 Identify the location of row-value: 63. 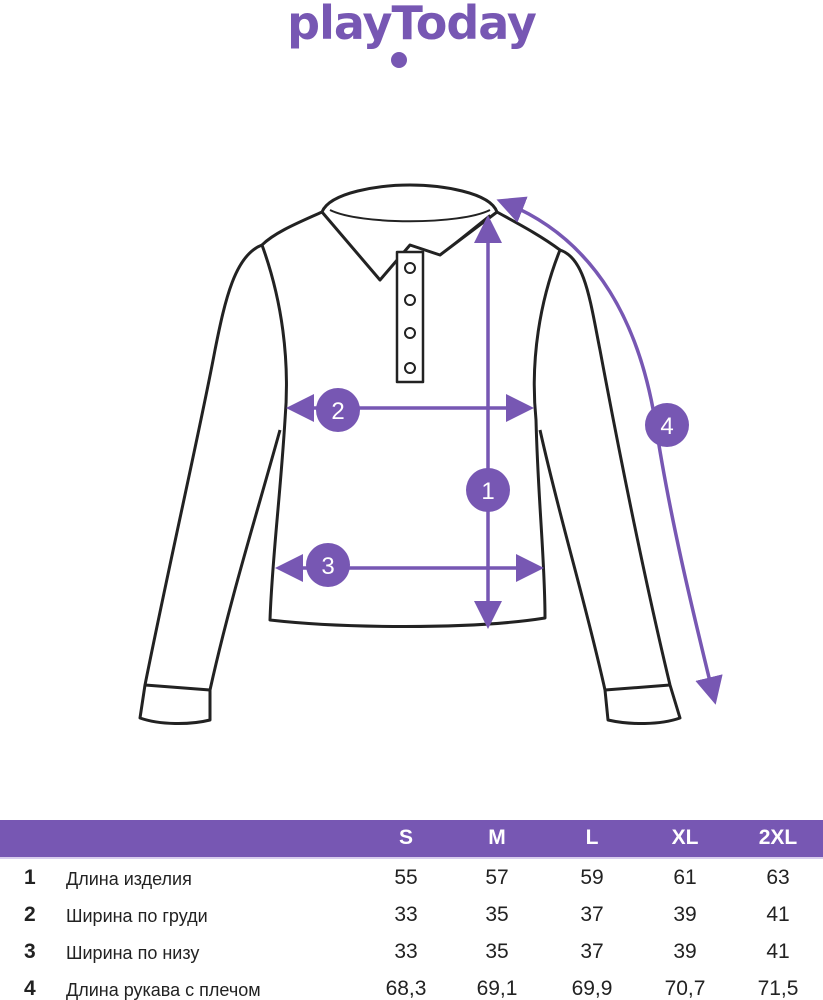
(778, 877).